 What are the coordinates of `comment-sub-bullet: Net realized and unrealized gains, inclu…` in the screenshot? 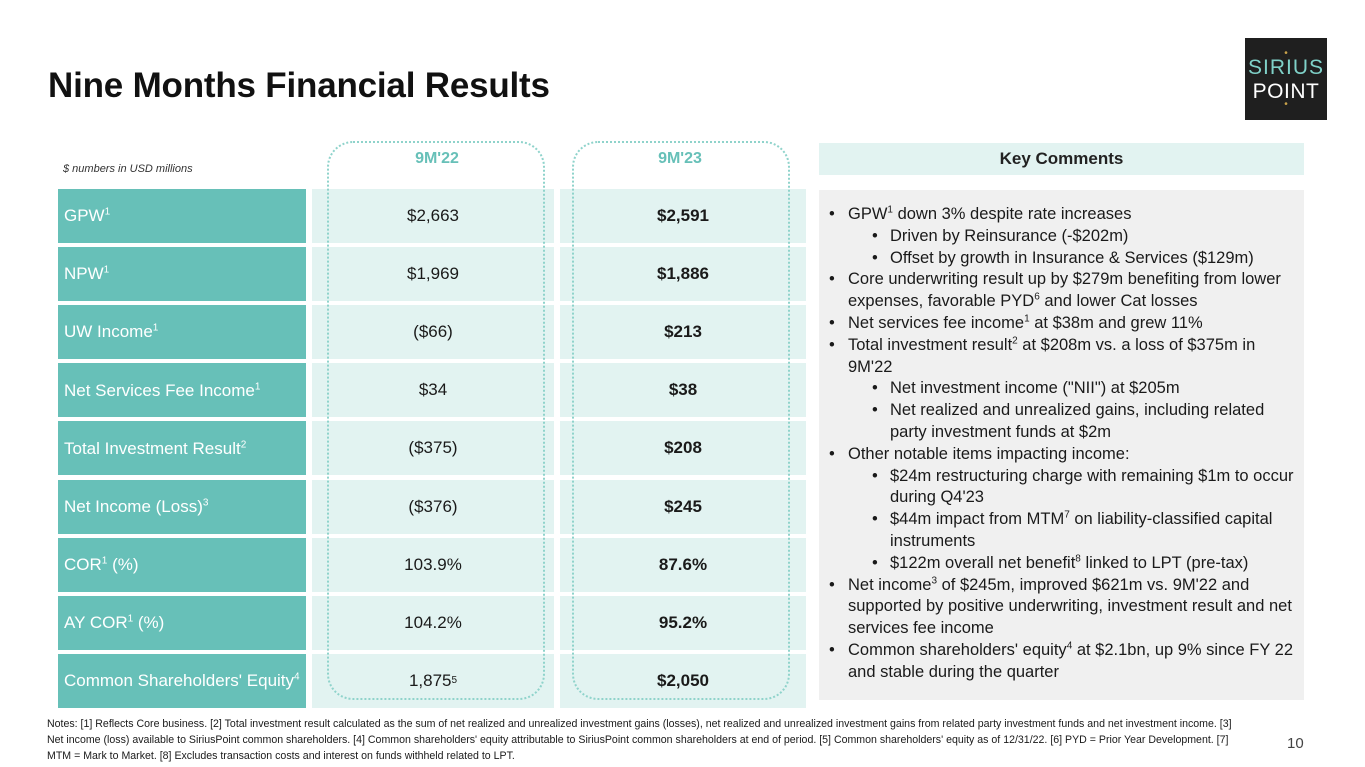 It's located at (1062, 422).